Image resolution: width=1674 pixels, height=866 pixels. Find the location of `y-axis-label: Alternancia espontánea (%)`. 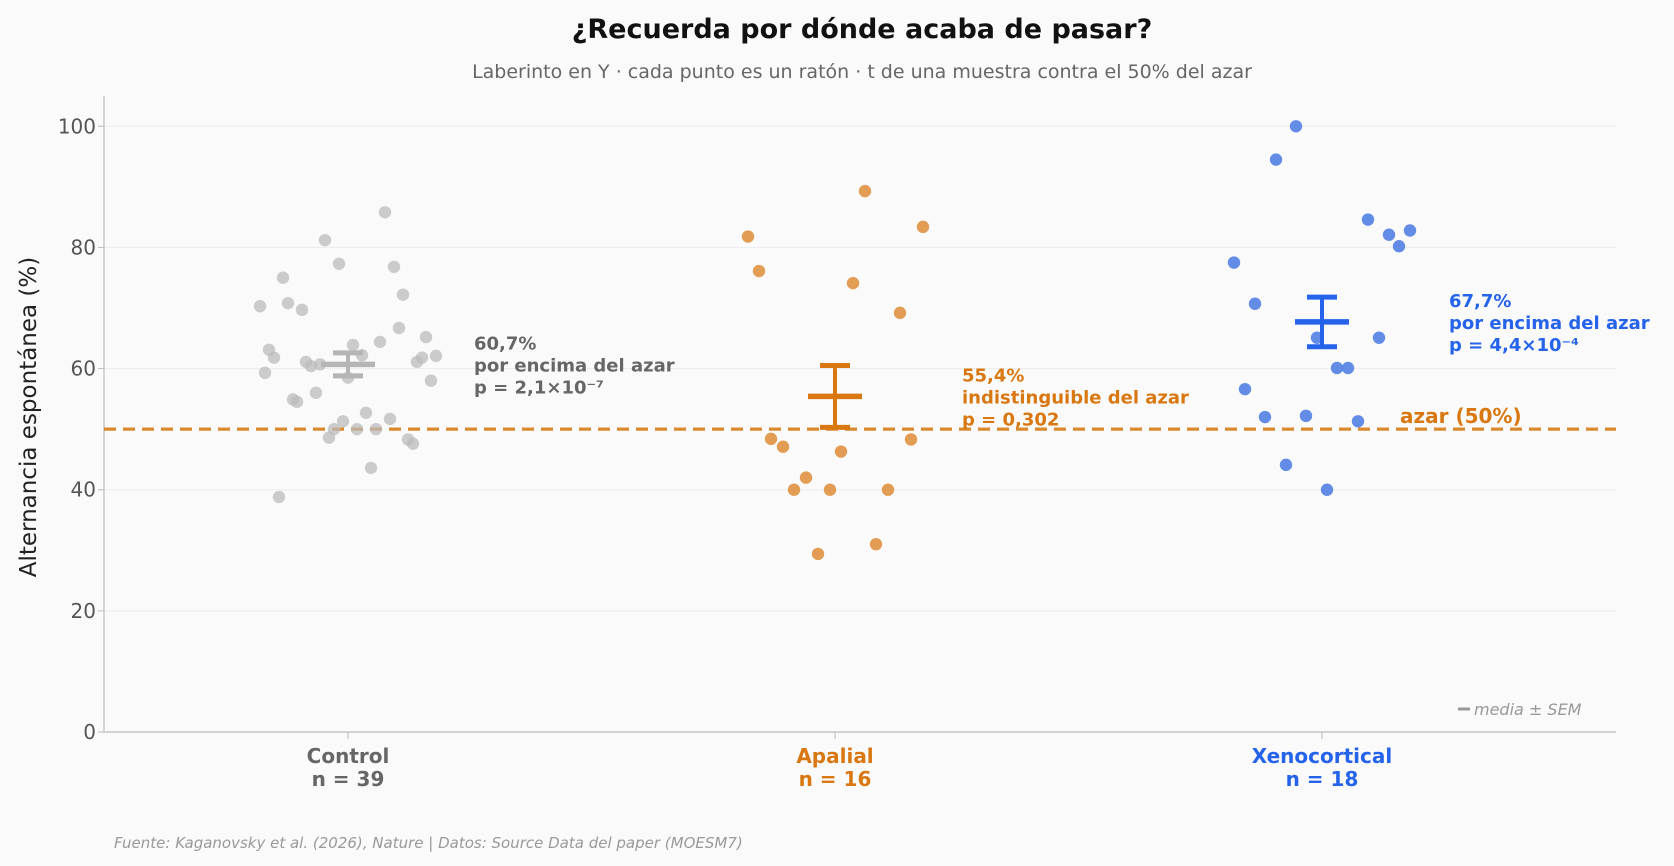

y-axis-label: Alternancia espontánea (%) is located at coordinates (29, 417).